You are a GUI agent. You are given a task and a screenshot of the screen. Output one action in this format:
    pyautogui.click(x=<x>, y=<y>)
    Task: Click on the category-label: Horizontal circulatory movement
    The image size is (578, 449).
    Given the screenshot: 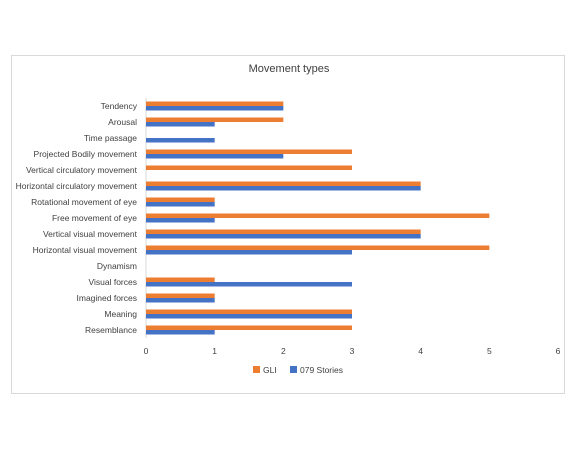 What is the action you would take?
    pyautogui.click(x=77, y=186)
    